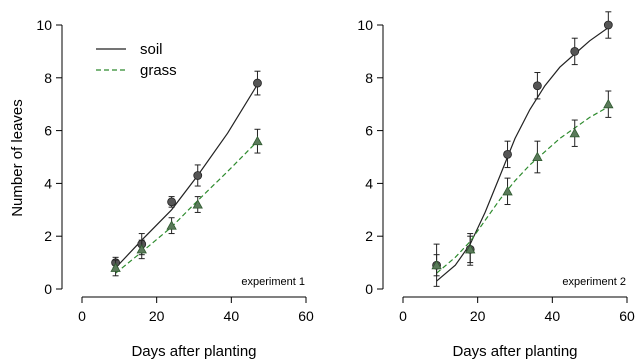 The image size is (637, 361). I want to click on x-axis-title-experiment-2: Days after planting, so click(514, 351).